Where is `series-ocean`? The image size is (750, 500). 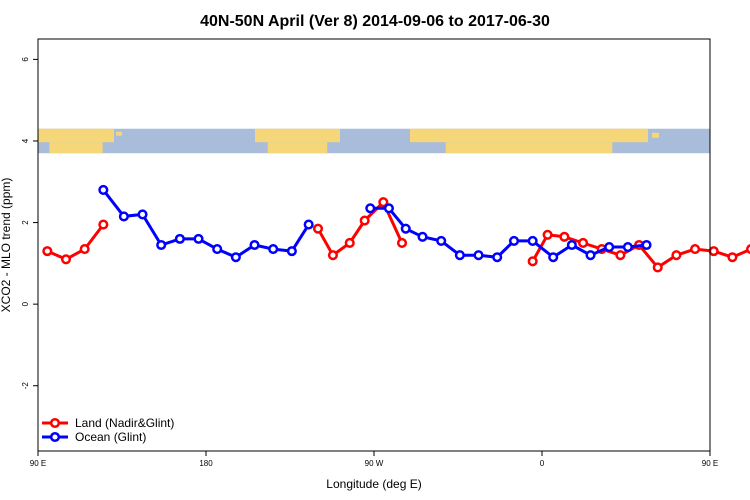 series-ocean is located at coordinates (375, 223).